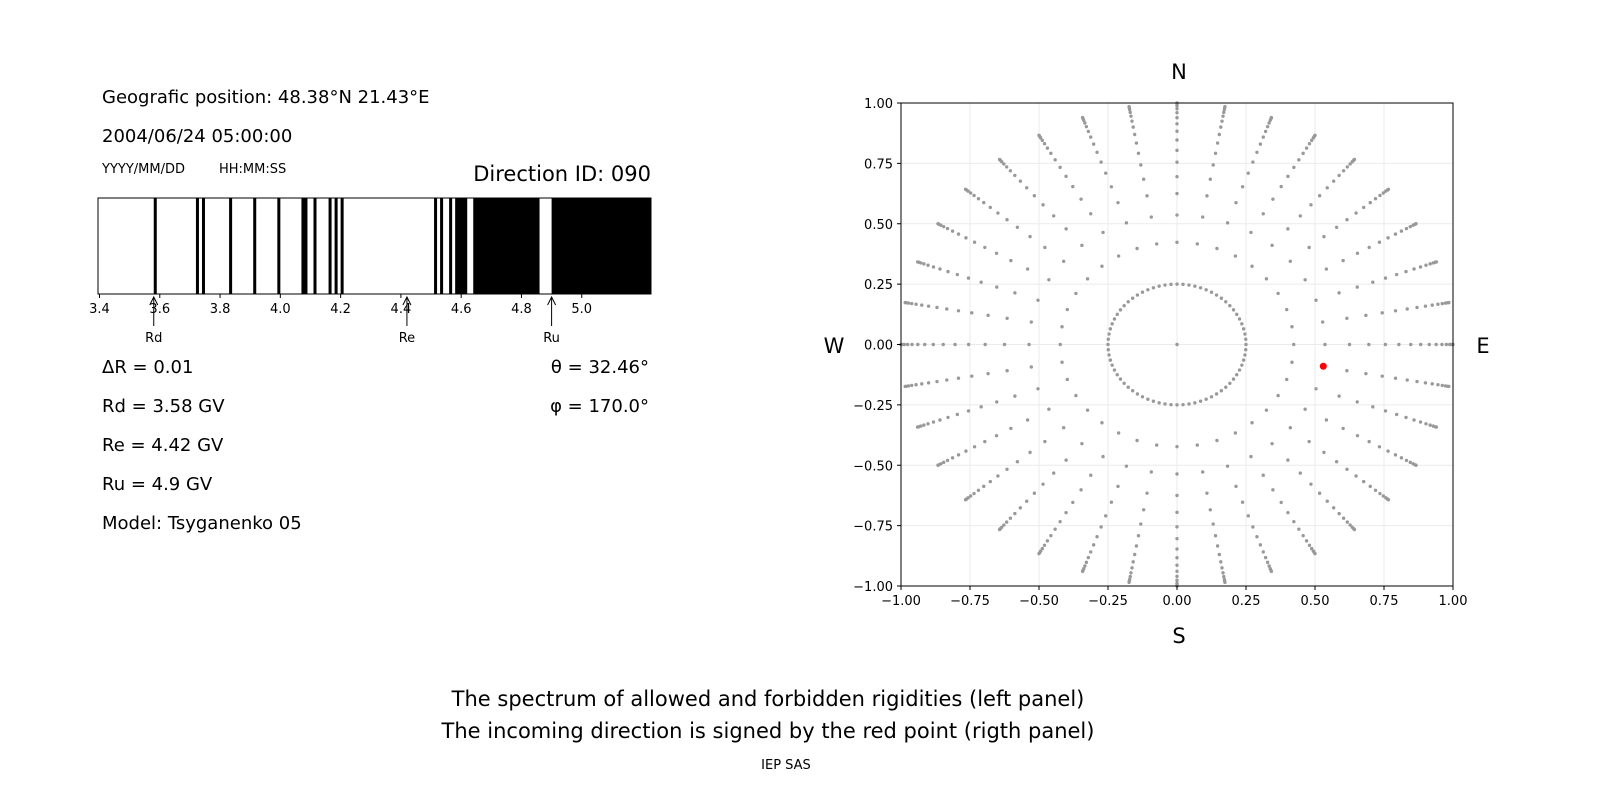 This screenshot has height=800, width=1600. What do you see at coordinates (1482, 346) in the screenshot?
I see `compass-east: E` at bounding box center [1482, 346].